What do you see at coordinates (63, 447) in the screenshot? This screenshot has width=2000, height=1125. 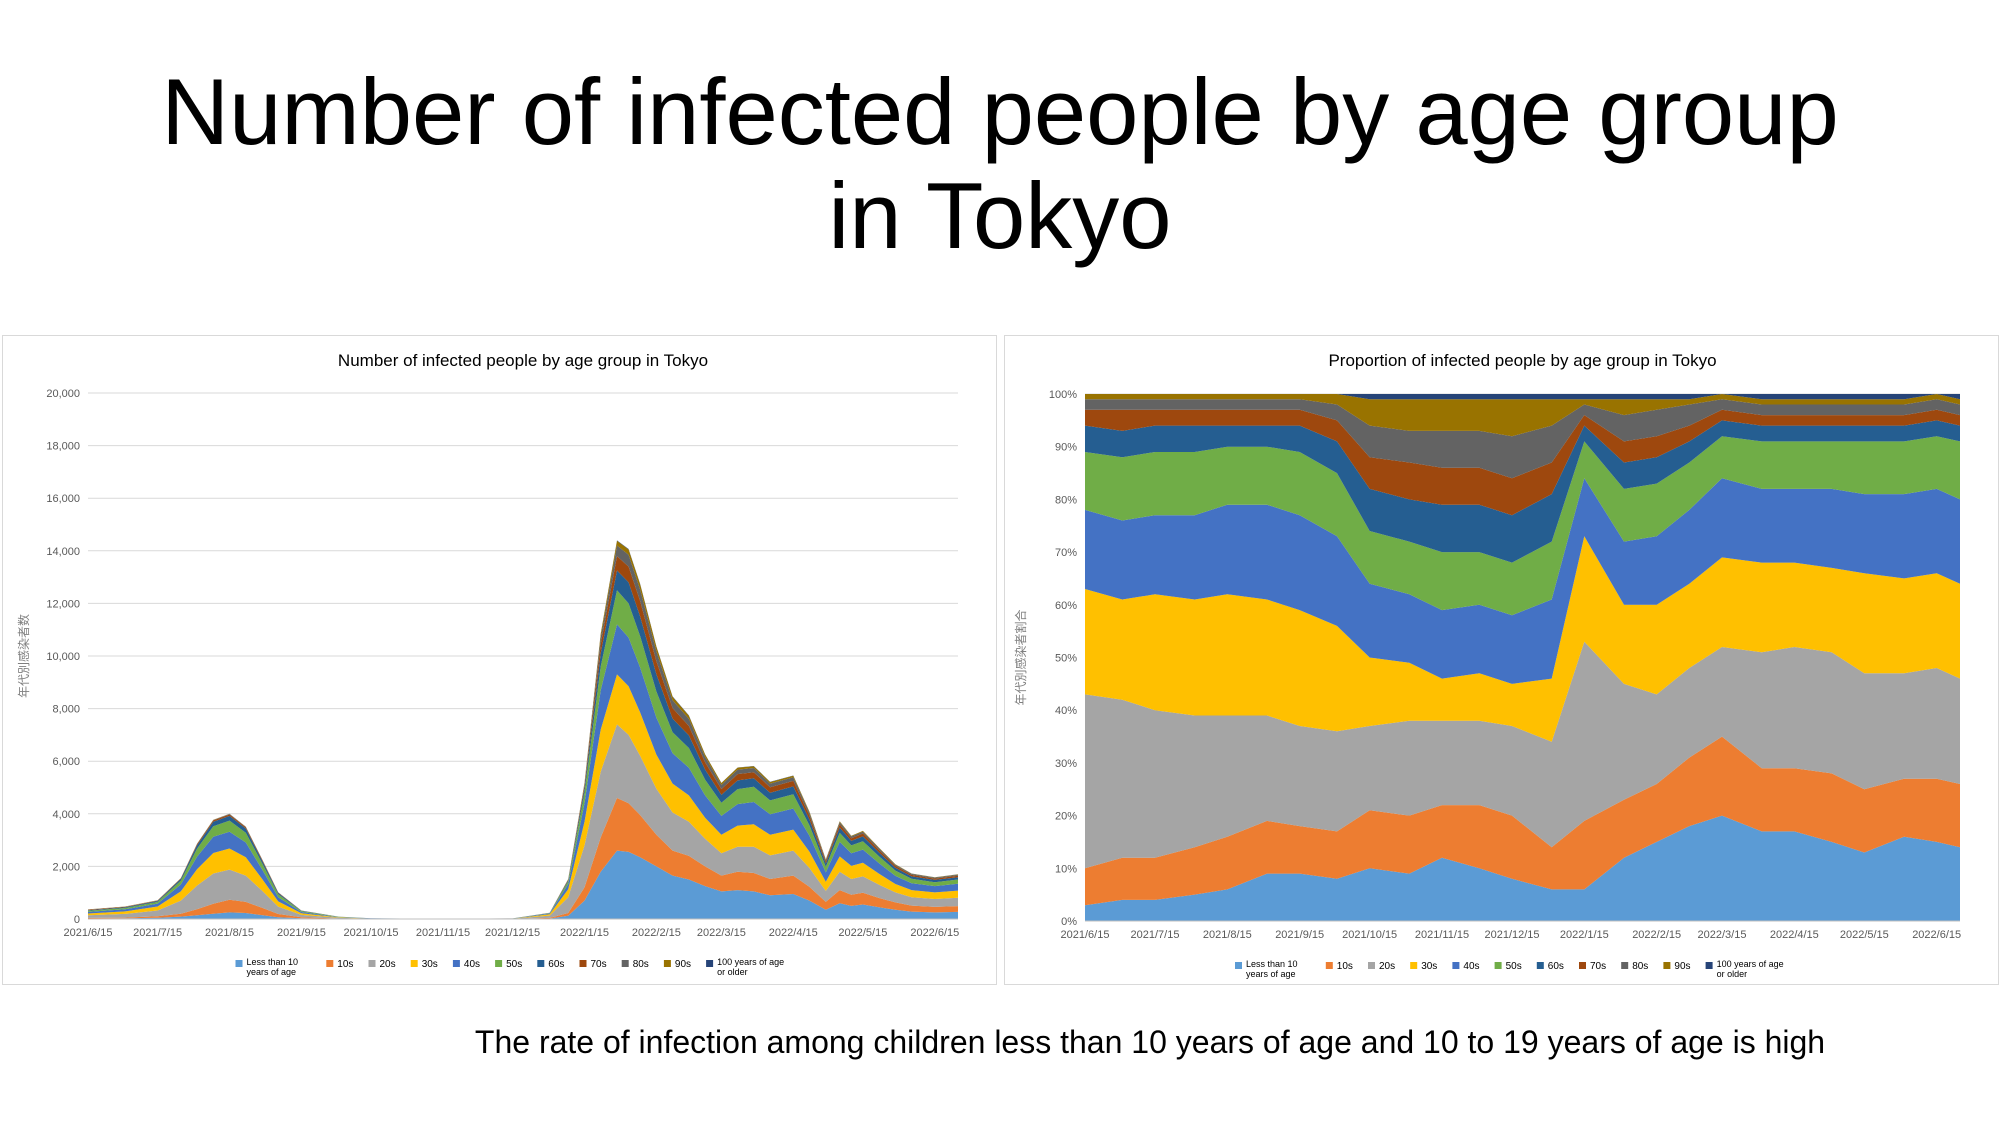 I see `y-tick-label: 18,000` at bounding box center [63, 447].